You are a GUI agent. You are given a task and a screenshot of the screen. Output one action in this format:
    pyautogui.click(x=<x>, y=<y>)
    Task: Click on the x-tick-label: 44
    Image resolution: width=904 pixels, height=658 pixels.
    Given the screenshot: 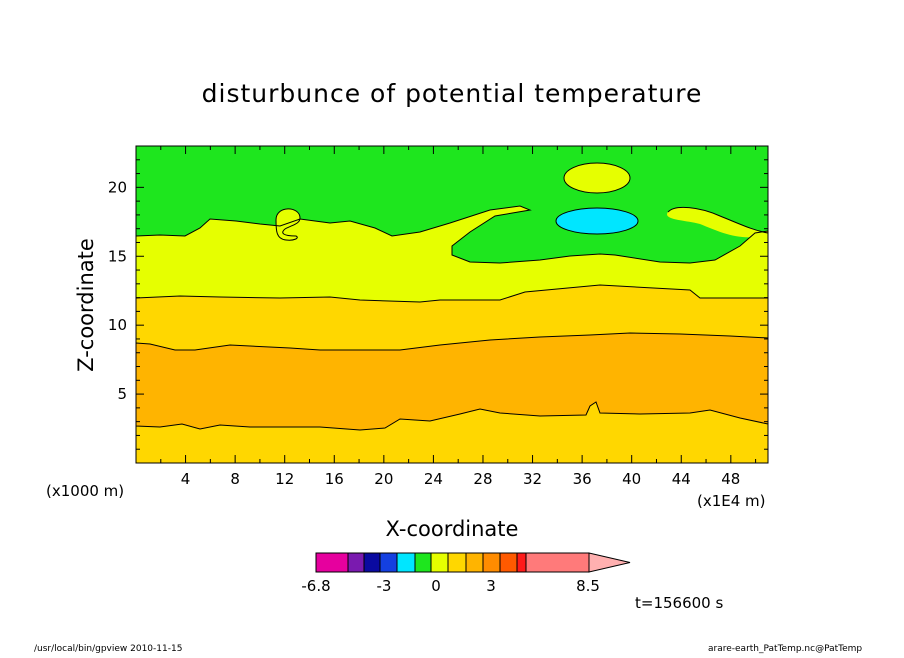 What is the action you would take?
    pyautogui.click(x=681, y=479)
    